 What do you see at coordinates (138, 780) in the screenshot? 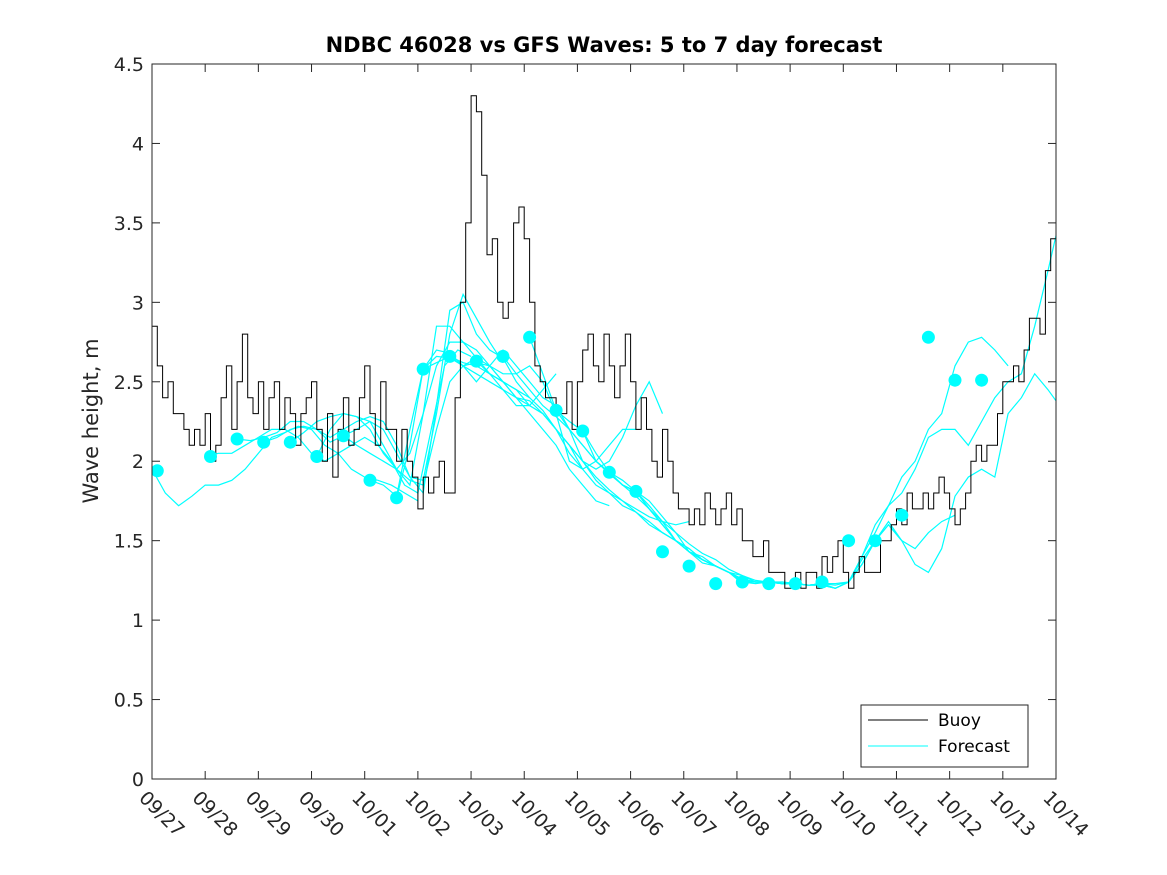
I see `y-tick-label: 0` at bounding box center [138, 780].